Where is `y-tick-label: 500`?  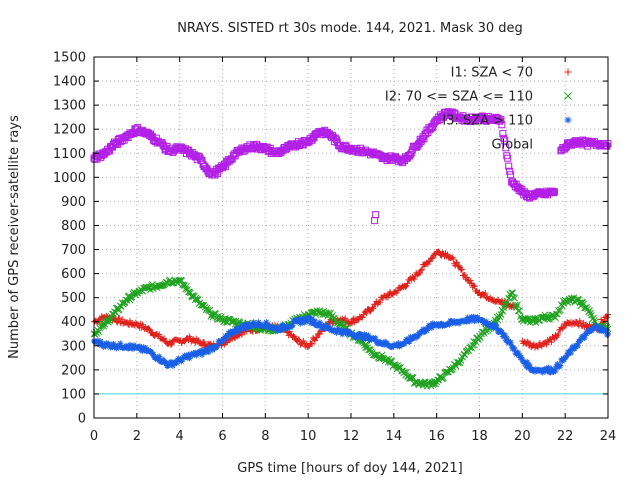 y-tick-label: 500 is located at coordinates (73, 298).